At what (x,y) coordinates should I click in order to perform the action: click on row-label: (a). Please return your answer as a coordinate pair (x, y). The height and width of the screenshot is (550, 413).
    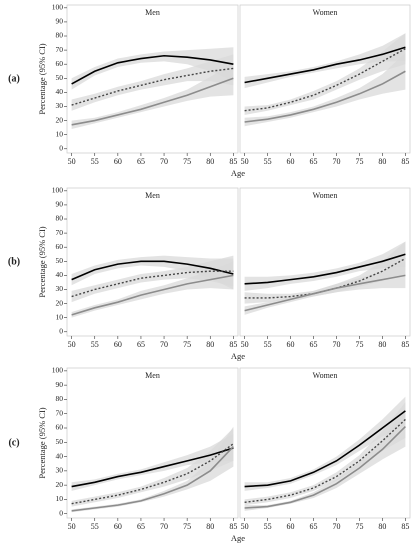
    Looking at the image, I should click on (14, 78).